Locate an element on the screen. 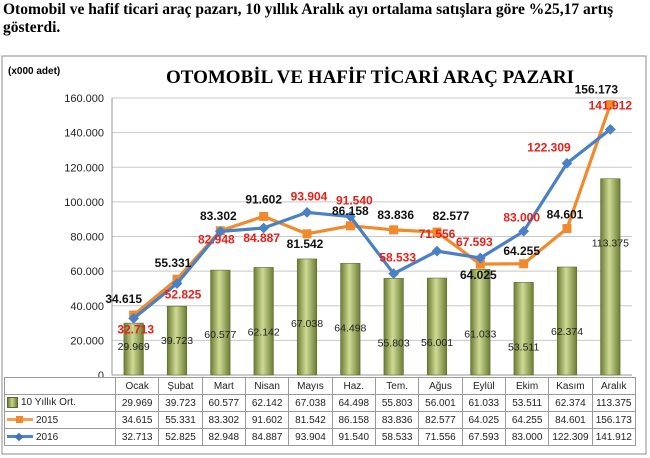 The width and height of the screenshot is (650, 458). y-tick-label: 60.000 is located at coordinates (87, 272).